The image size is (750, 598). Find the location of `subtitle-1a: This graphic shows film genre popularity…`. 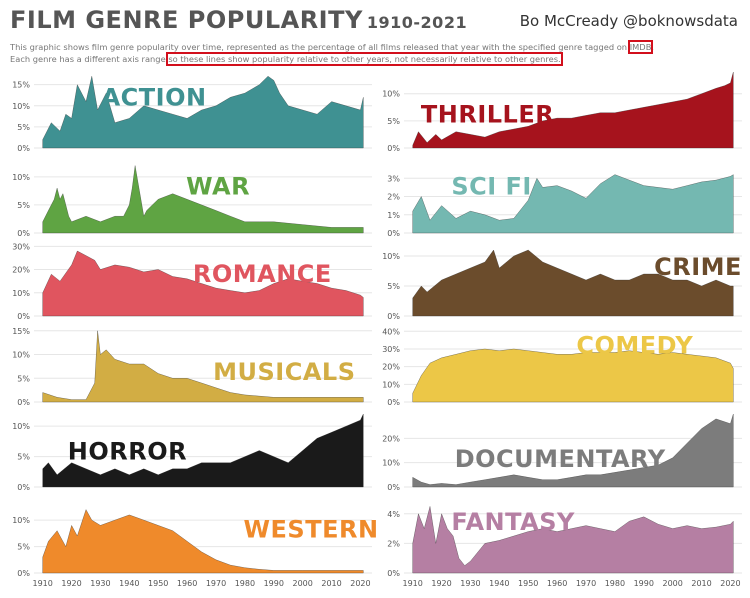

subtitle-1a: This graphic shows film genre popularity… is located at coordinates (320, 47).